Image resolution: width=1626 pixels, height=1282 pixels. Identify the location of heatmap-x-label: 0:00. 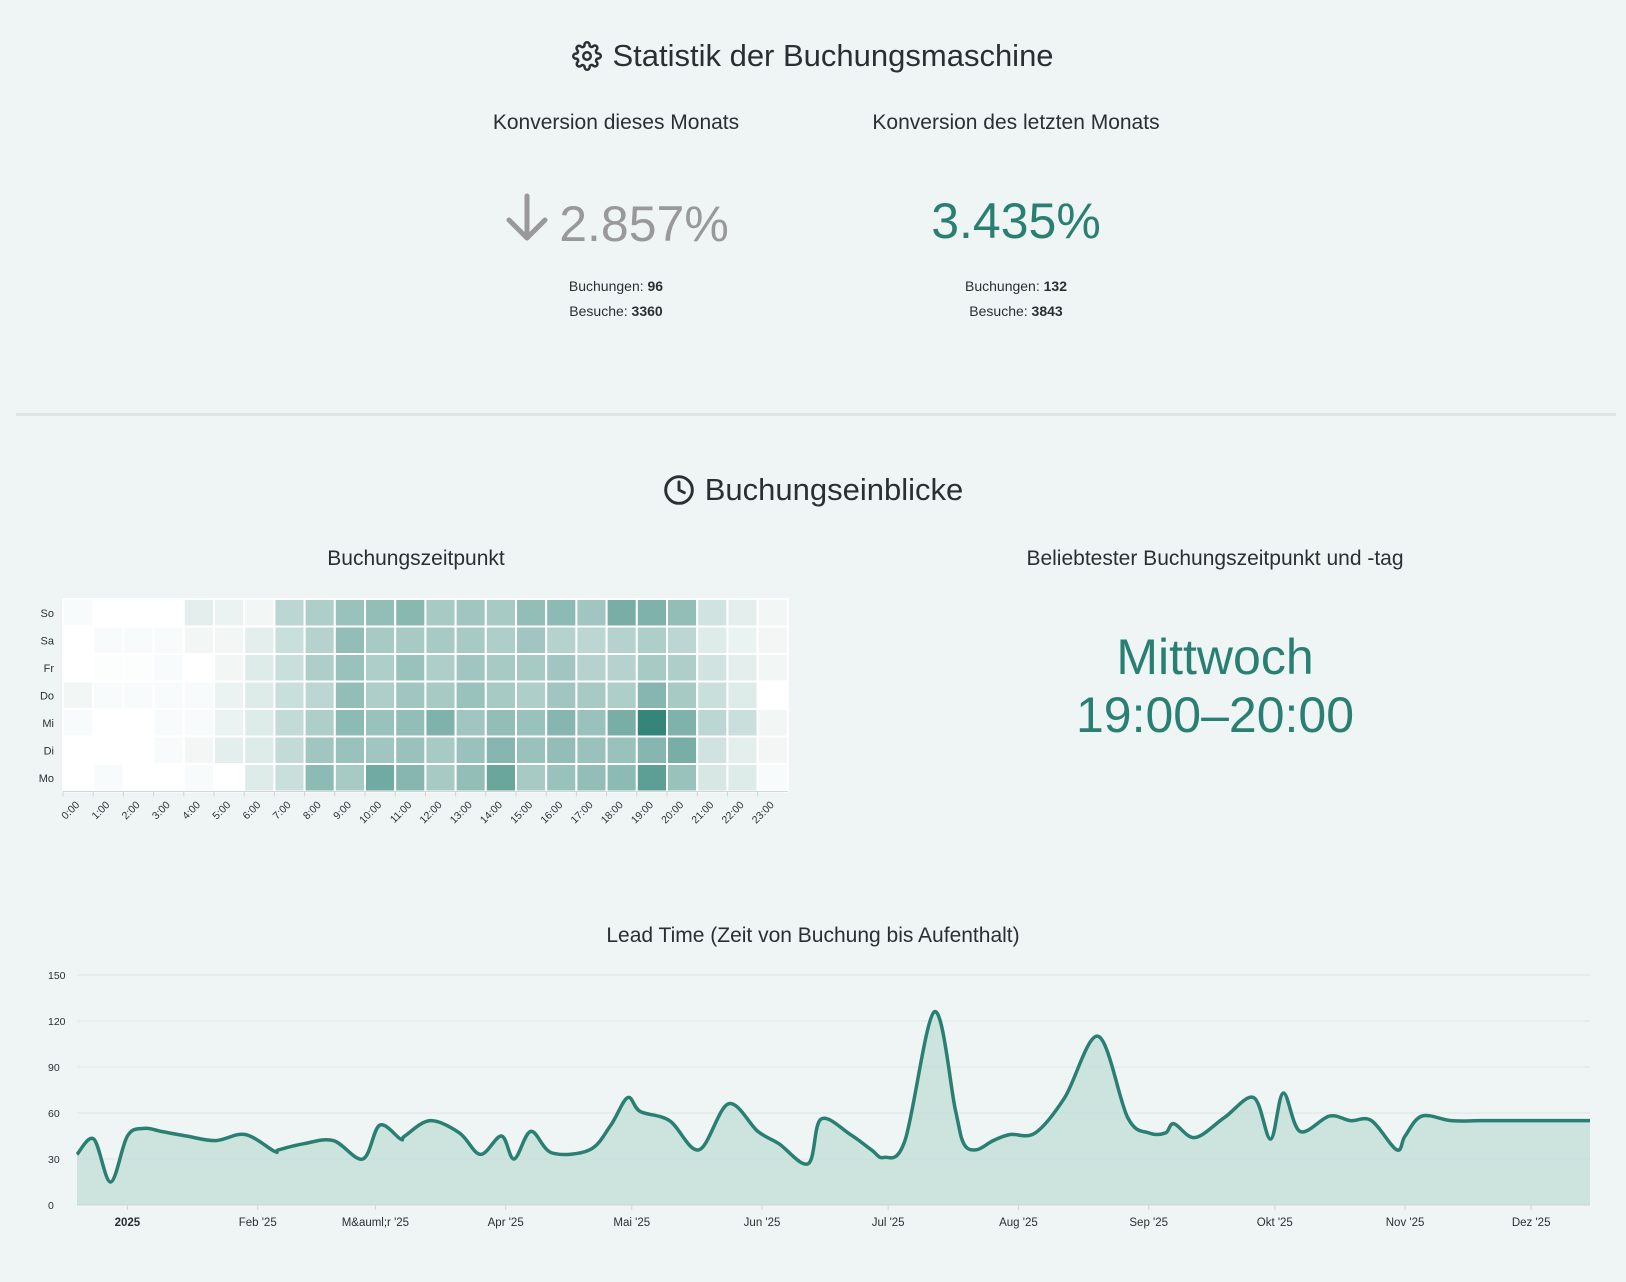
(70, 810).